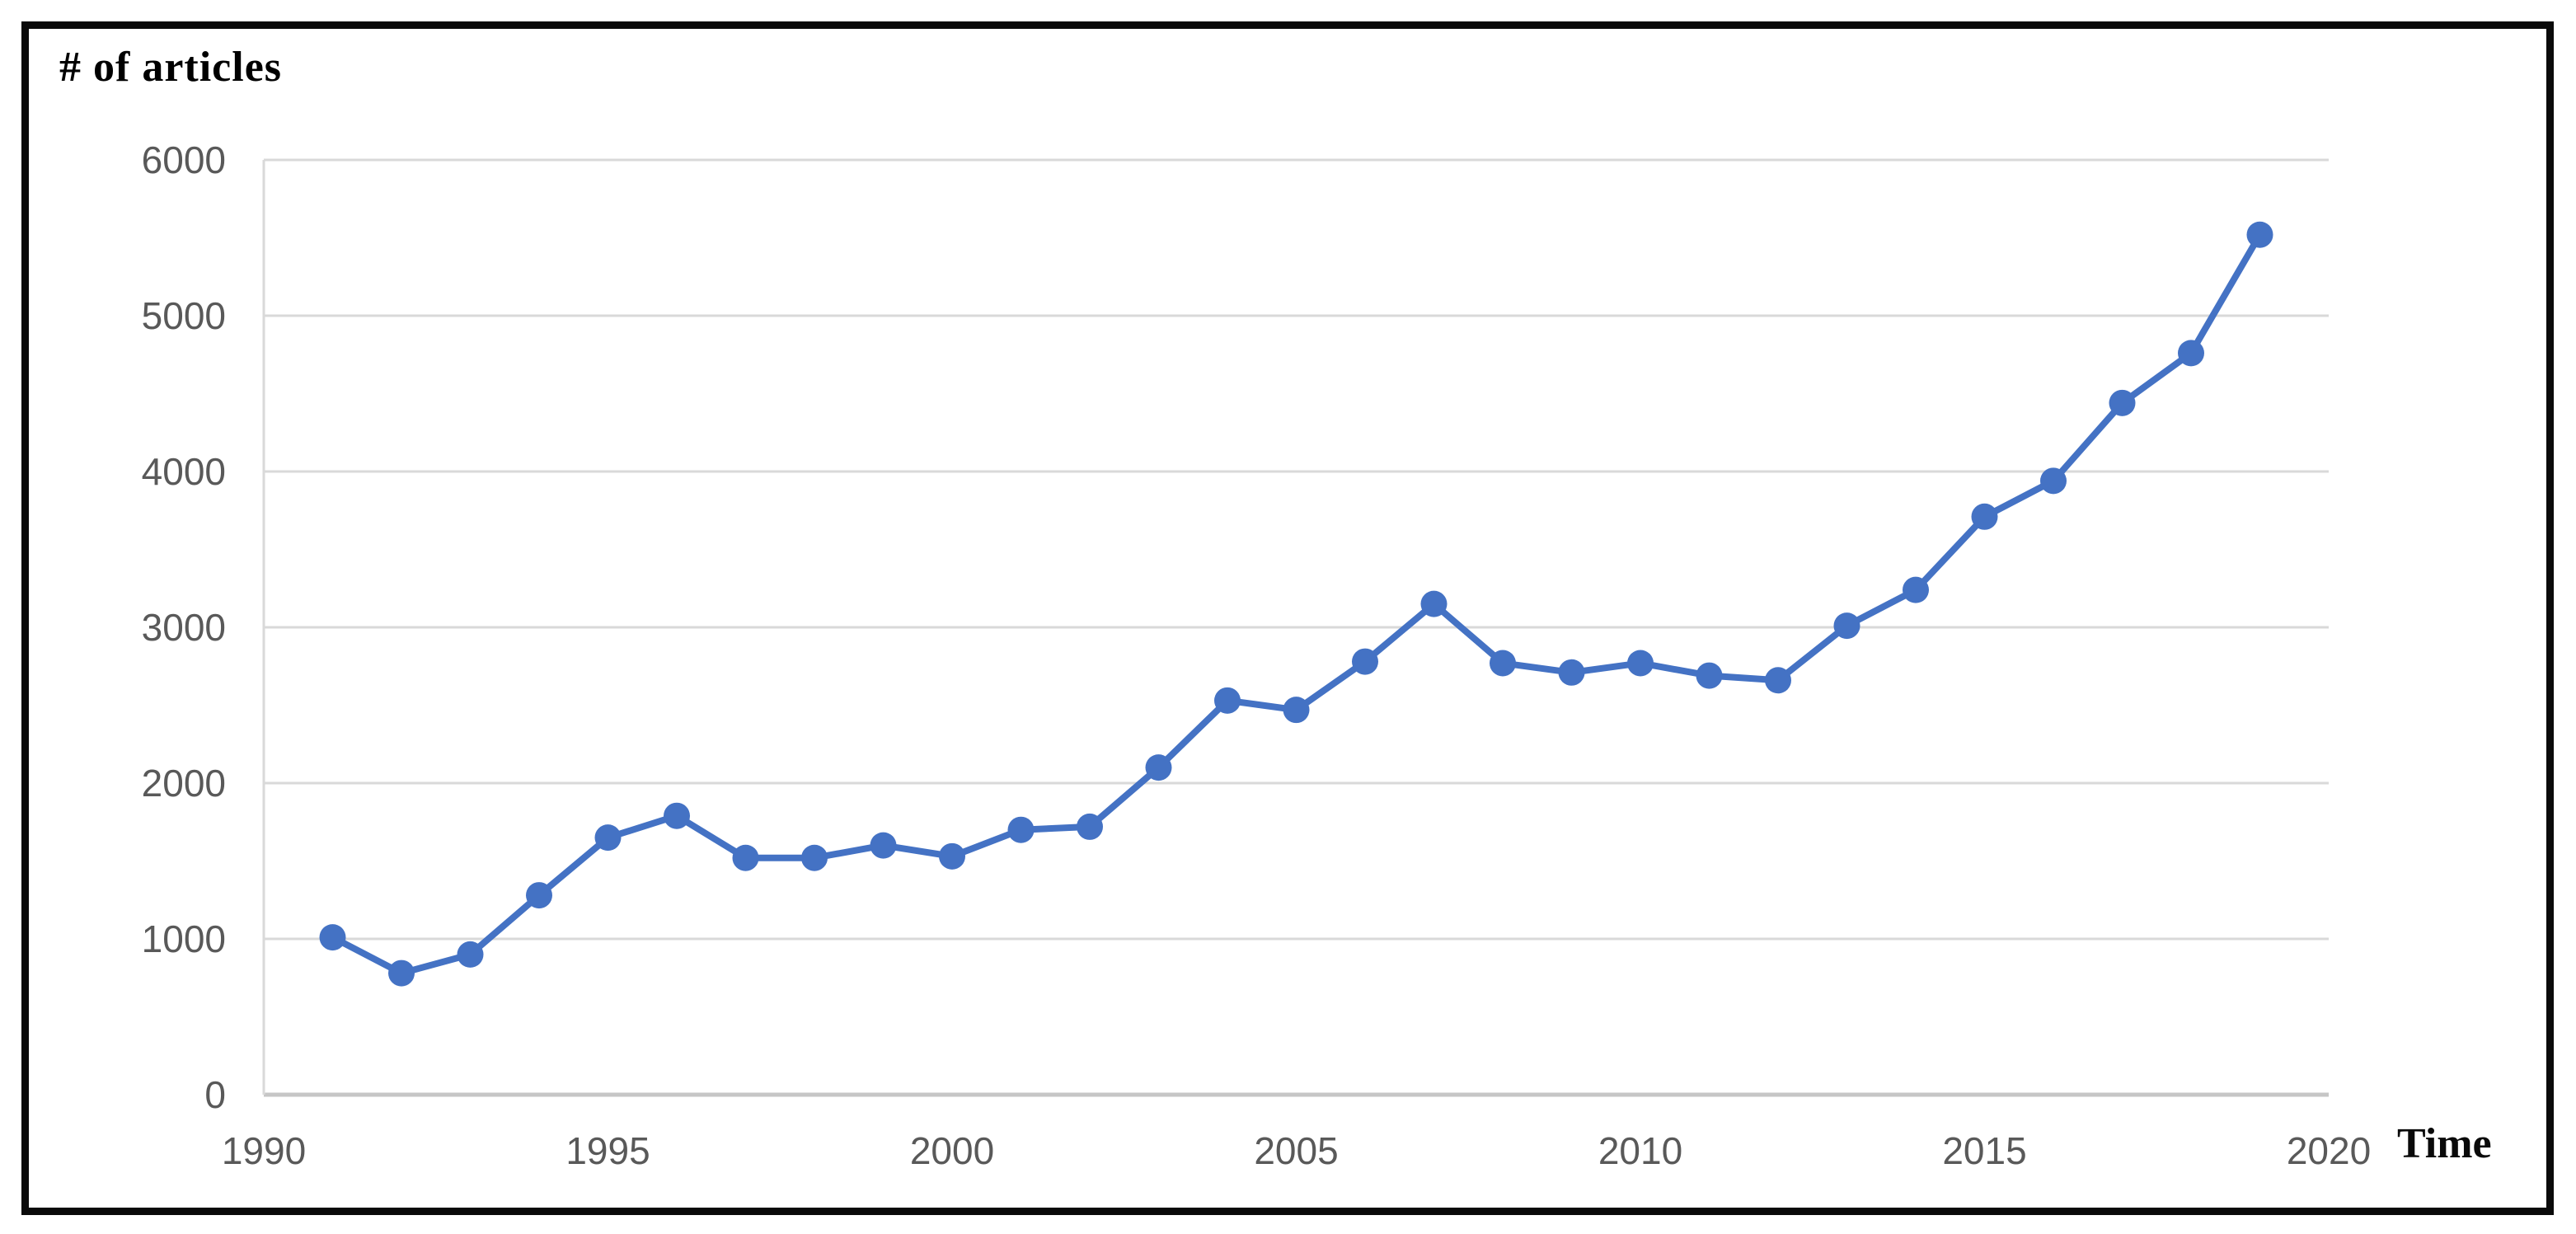 The height and width of the screenshot is (1234, 2576). Describe the element at coordinates (1296, 1151) in the screenshot. I see `x-tick-label: 2005` at that location.